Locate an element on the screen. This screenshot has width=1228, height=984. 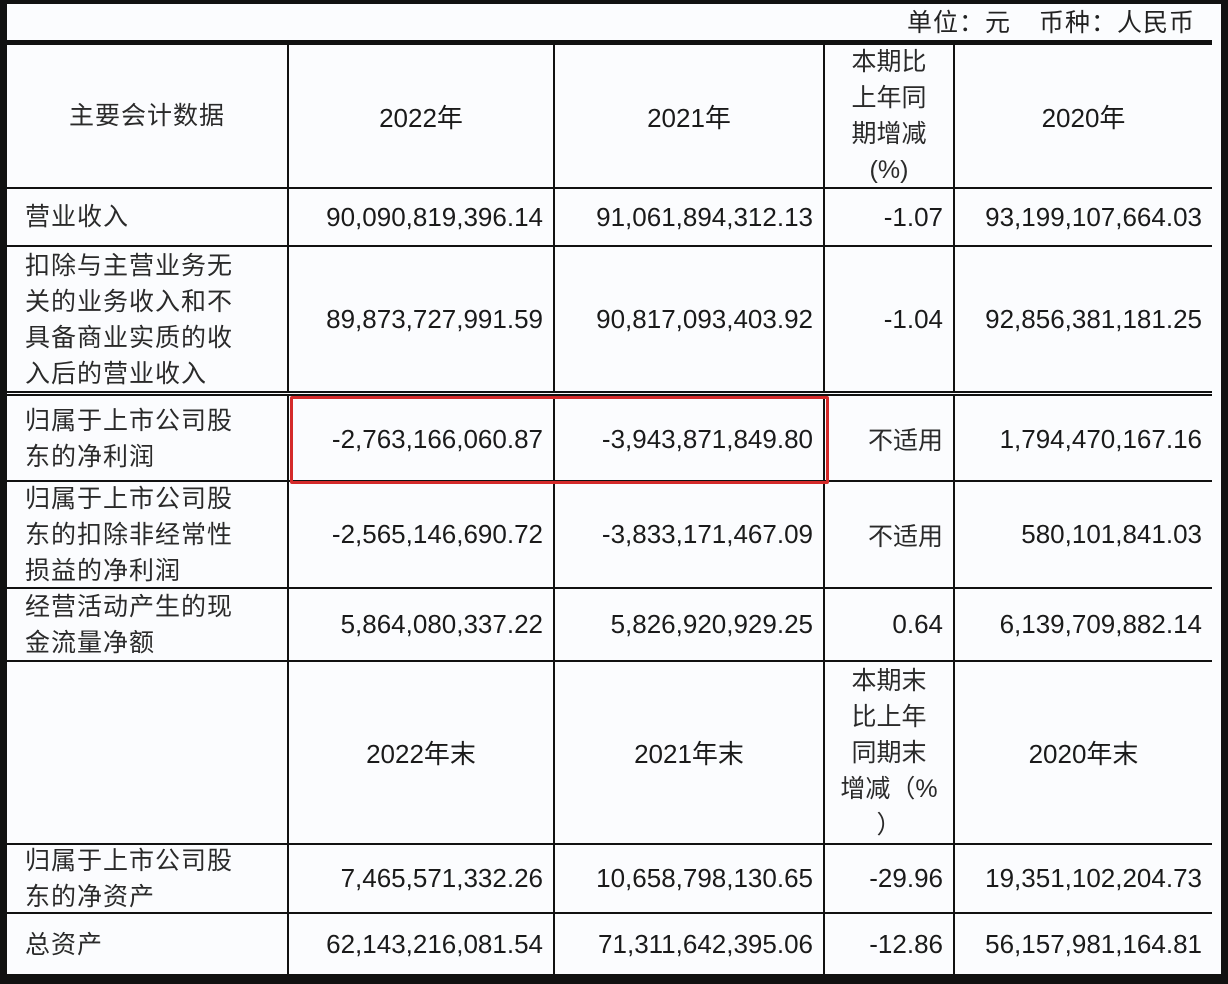
unit-currency-note: 单位：元 币种：人民币 is located at coordinates (1051, 23).